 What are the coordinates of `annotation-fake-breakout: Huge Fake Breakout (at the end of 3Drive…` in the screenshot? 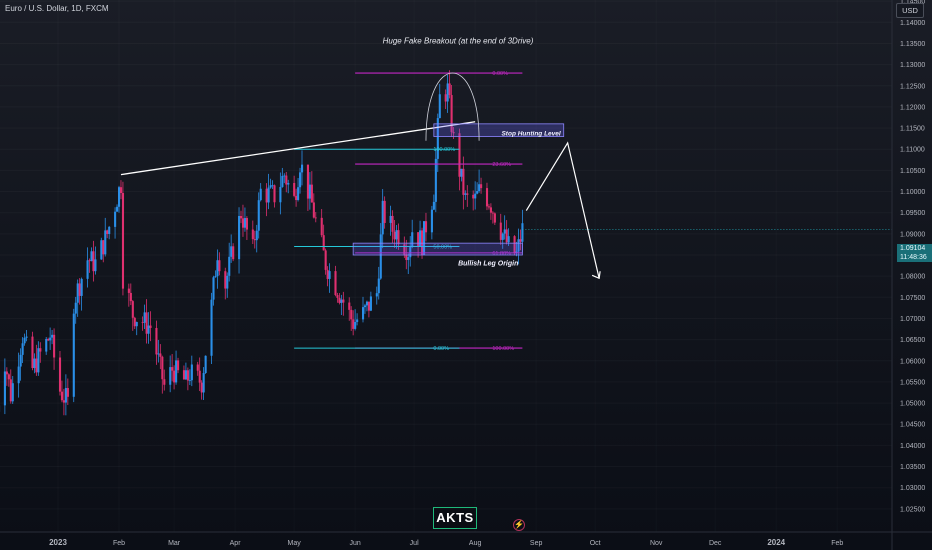 It's located at (458, 40).